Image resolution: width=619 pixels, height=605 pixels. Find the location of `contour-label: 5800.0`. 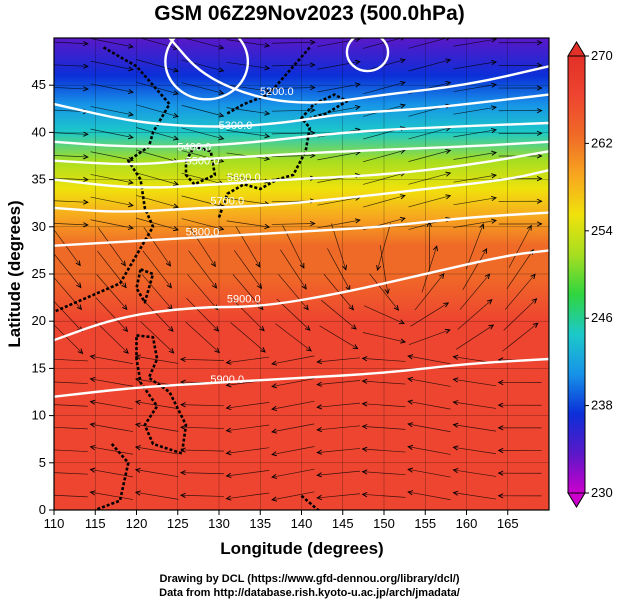

contour-label: 5800.0 is located at coordinates (203, 233).